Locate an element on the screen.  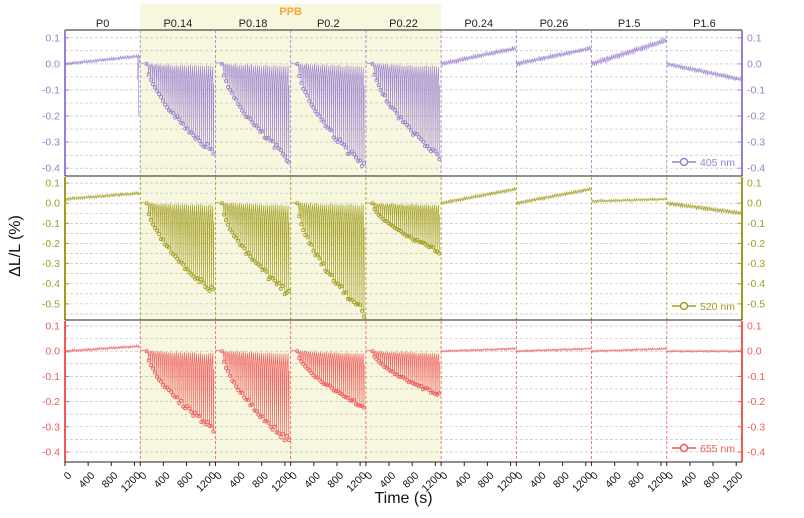
y-tick-label-right: -0.1 is located at coordinates (756, 224).